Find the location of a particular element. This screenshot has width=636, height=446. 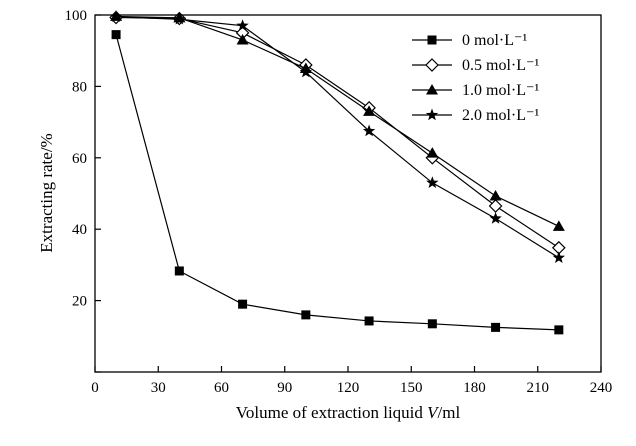

legend-label: 1.0 mol·L⁻¹ is located at coordinates (500, 90).